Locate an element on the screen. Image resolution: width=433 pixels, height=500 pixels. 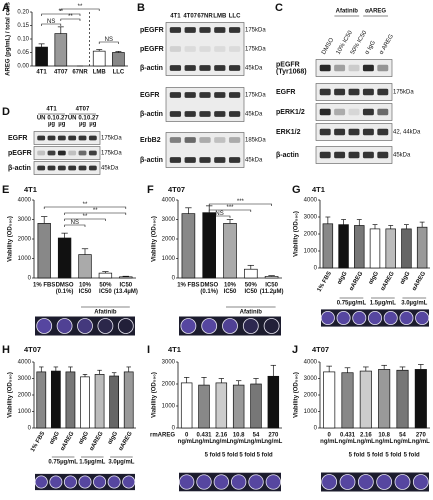
x-tick-label: (0.1%) is located at coordinates (209, 292).